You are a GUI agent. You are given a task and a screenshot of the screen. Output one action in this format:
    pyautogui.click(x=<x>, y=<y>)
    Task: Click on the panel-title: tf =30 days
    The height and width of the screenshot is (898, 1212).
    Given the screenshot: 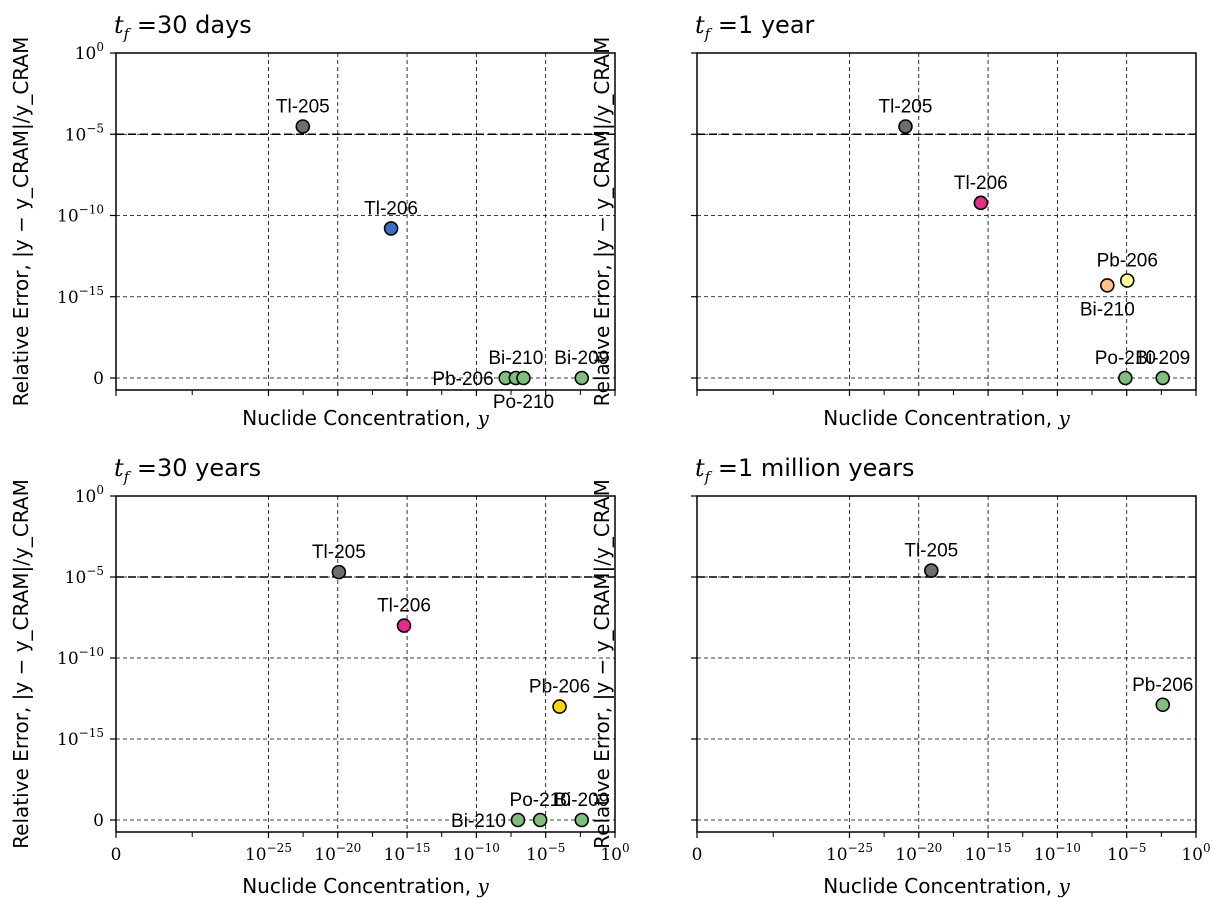 What is the action you would take?
    pyautogui.click(x=183, y=27)
    